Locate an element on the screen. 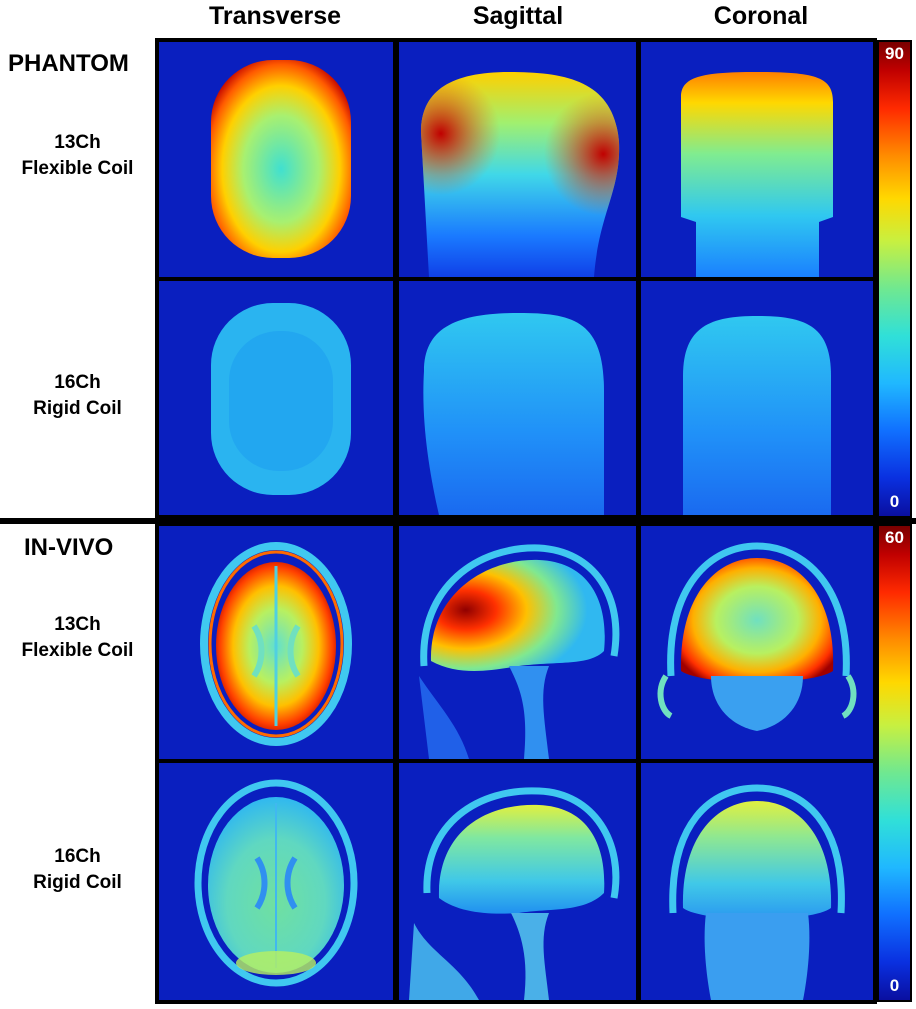 The width and height of the screenshot is (916, 1009). image-phantom-rigid-coronal is located at coordinates (757, 398).